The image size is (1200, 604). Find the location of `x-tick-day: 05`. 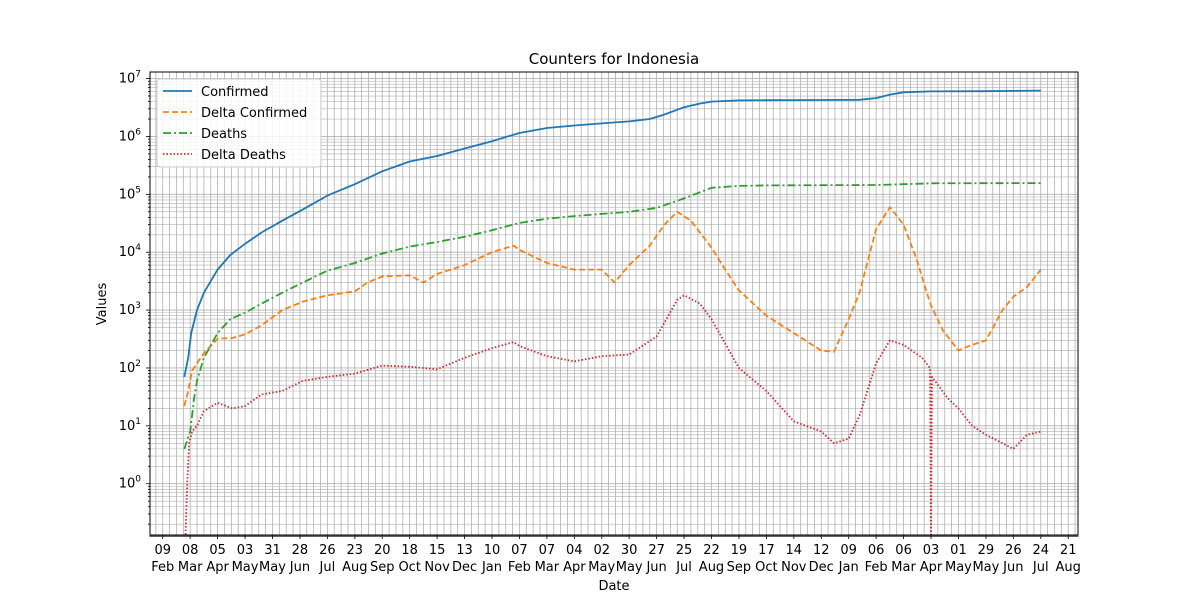

x-tick-day: 05 is located at coordinates (217, 550).